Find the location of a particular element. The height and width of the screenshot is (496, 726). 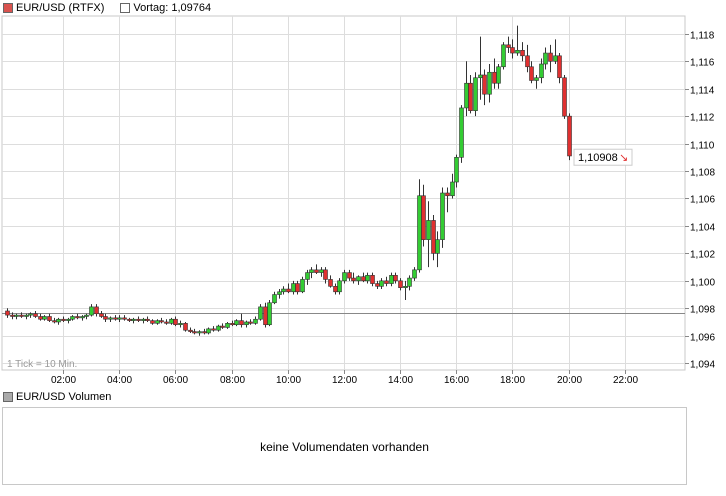

y-tick-label: 1,102 is located at coordinates (702, 255).